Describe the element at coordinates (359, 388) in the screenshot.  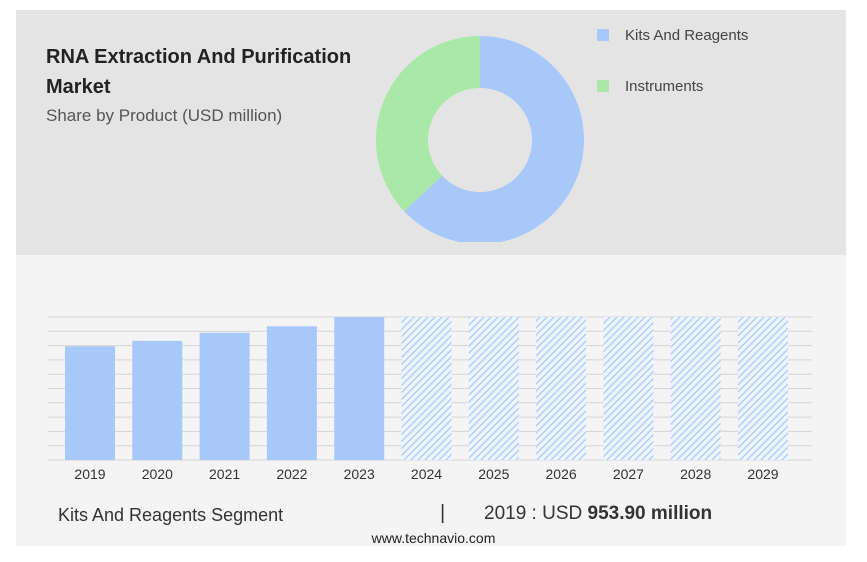
I see `bar-2023` at that location.